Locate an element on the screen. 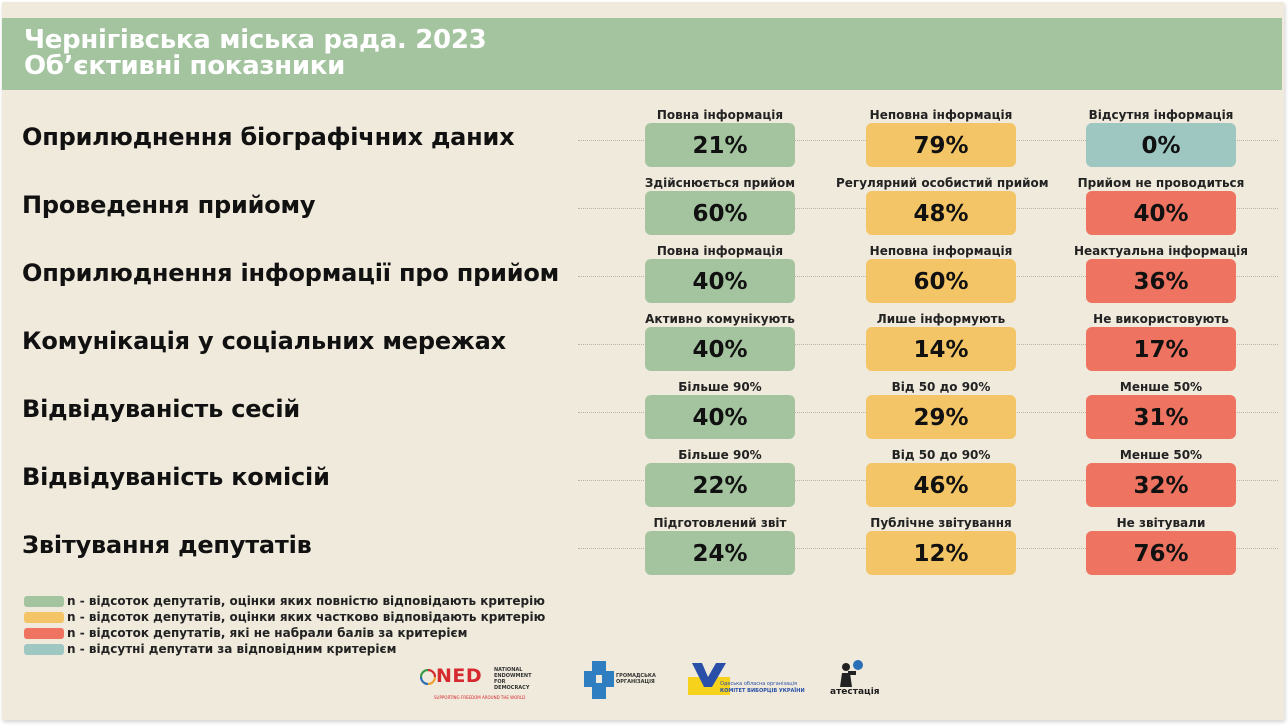  score-cell: Відсутня інформація 0% is located at coordinates (1161, 137).